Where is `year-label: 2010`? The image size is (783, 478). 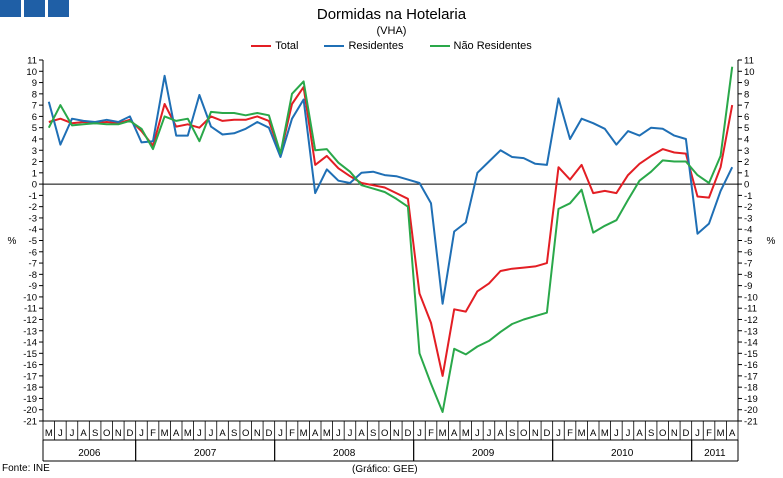
year-label: 2010 is located at coordinates (622, 453).